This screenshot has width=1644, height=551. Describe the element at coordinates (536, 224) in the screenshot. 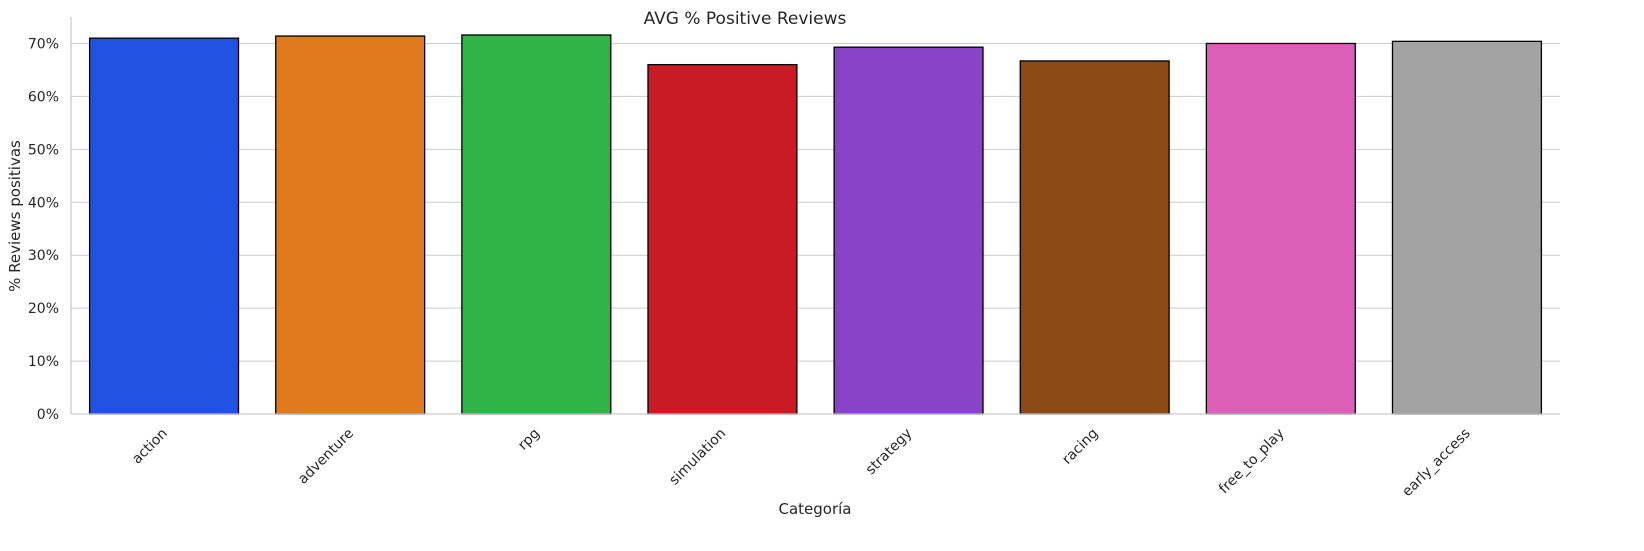

I see `bar-rpg` at that location.